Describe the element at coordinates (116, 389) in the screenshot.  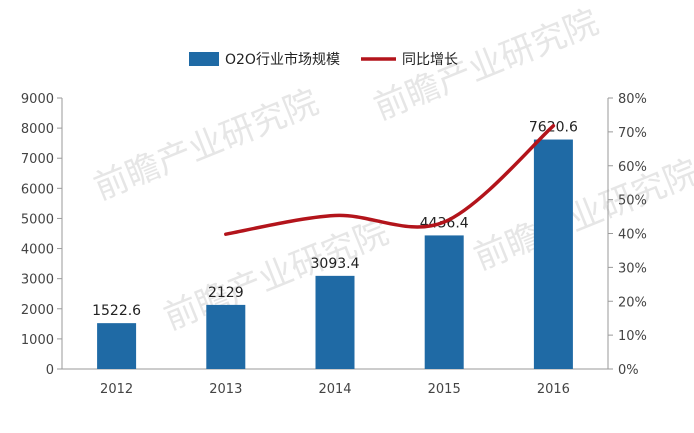
I see `x-tick-label: 2012` at that location.